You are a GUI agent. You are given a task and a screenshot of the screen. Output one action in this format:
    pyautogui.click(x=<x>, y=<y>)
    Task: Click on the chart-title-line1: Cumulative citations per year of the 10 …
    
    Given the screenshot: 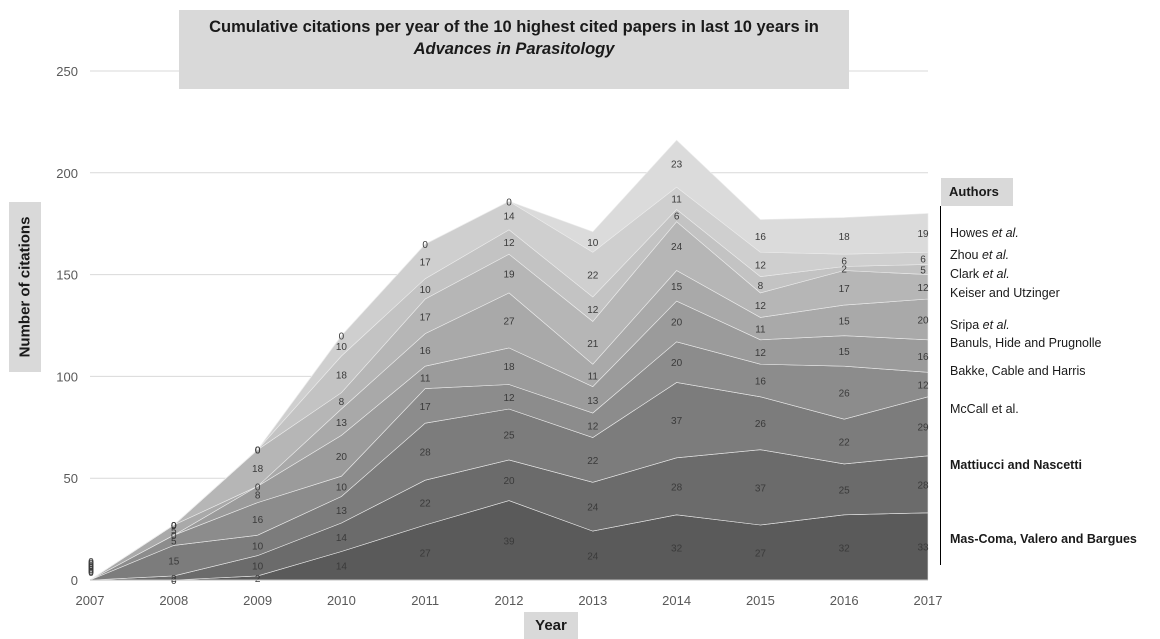 What is the action you would take?
    pyautogui.click(x=514, y=27)
    